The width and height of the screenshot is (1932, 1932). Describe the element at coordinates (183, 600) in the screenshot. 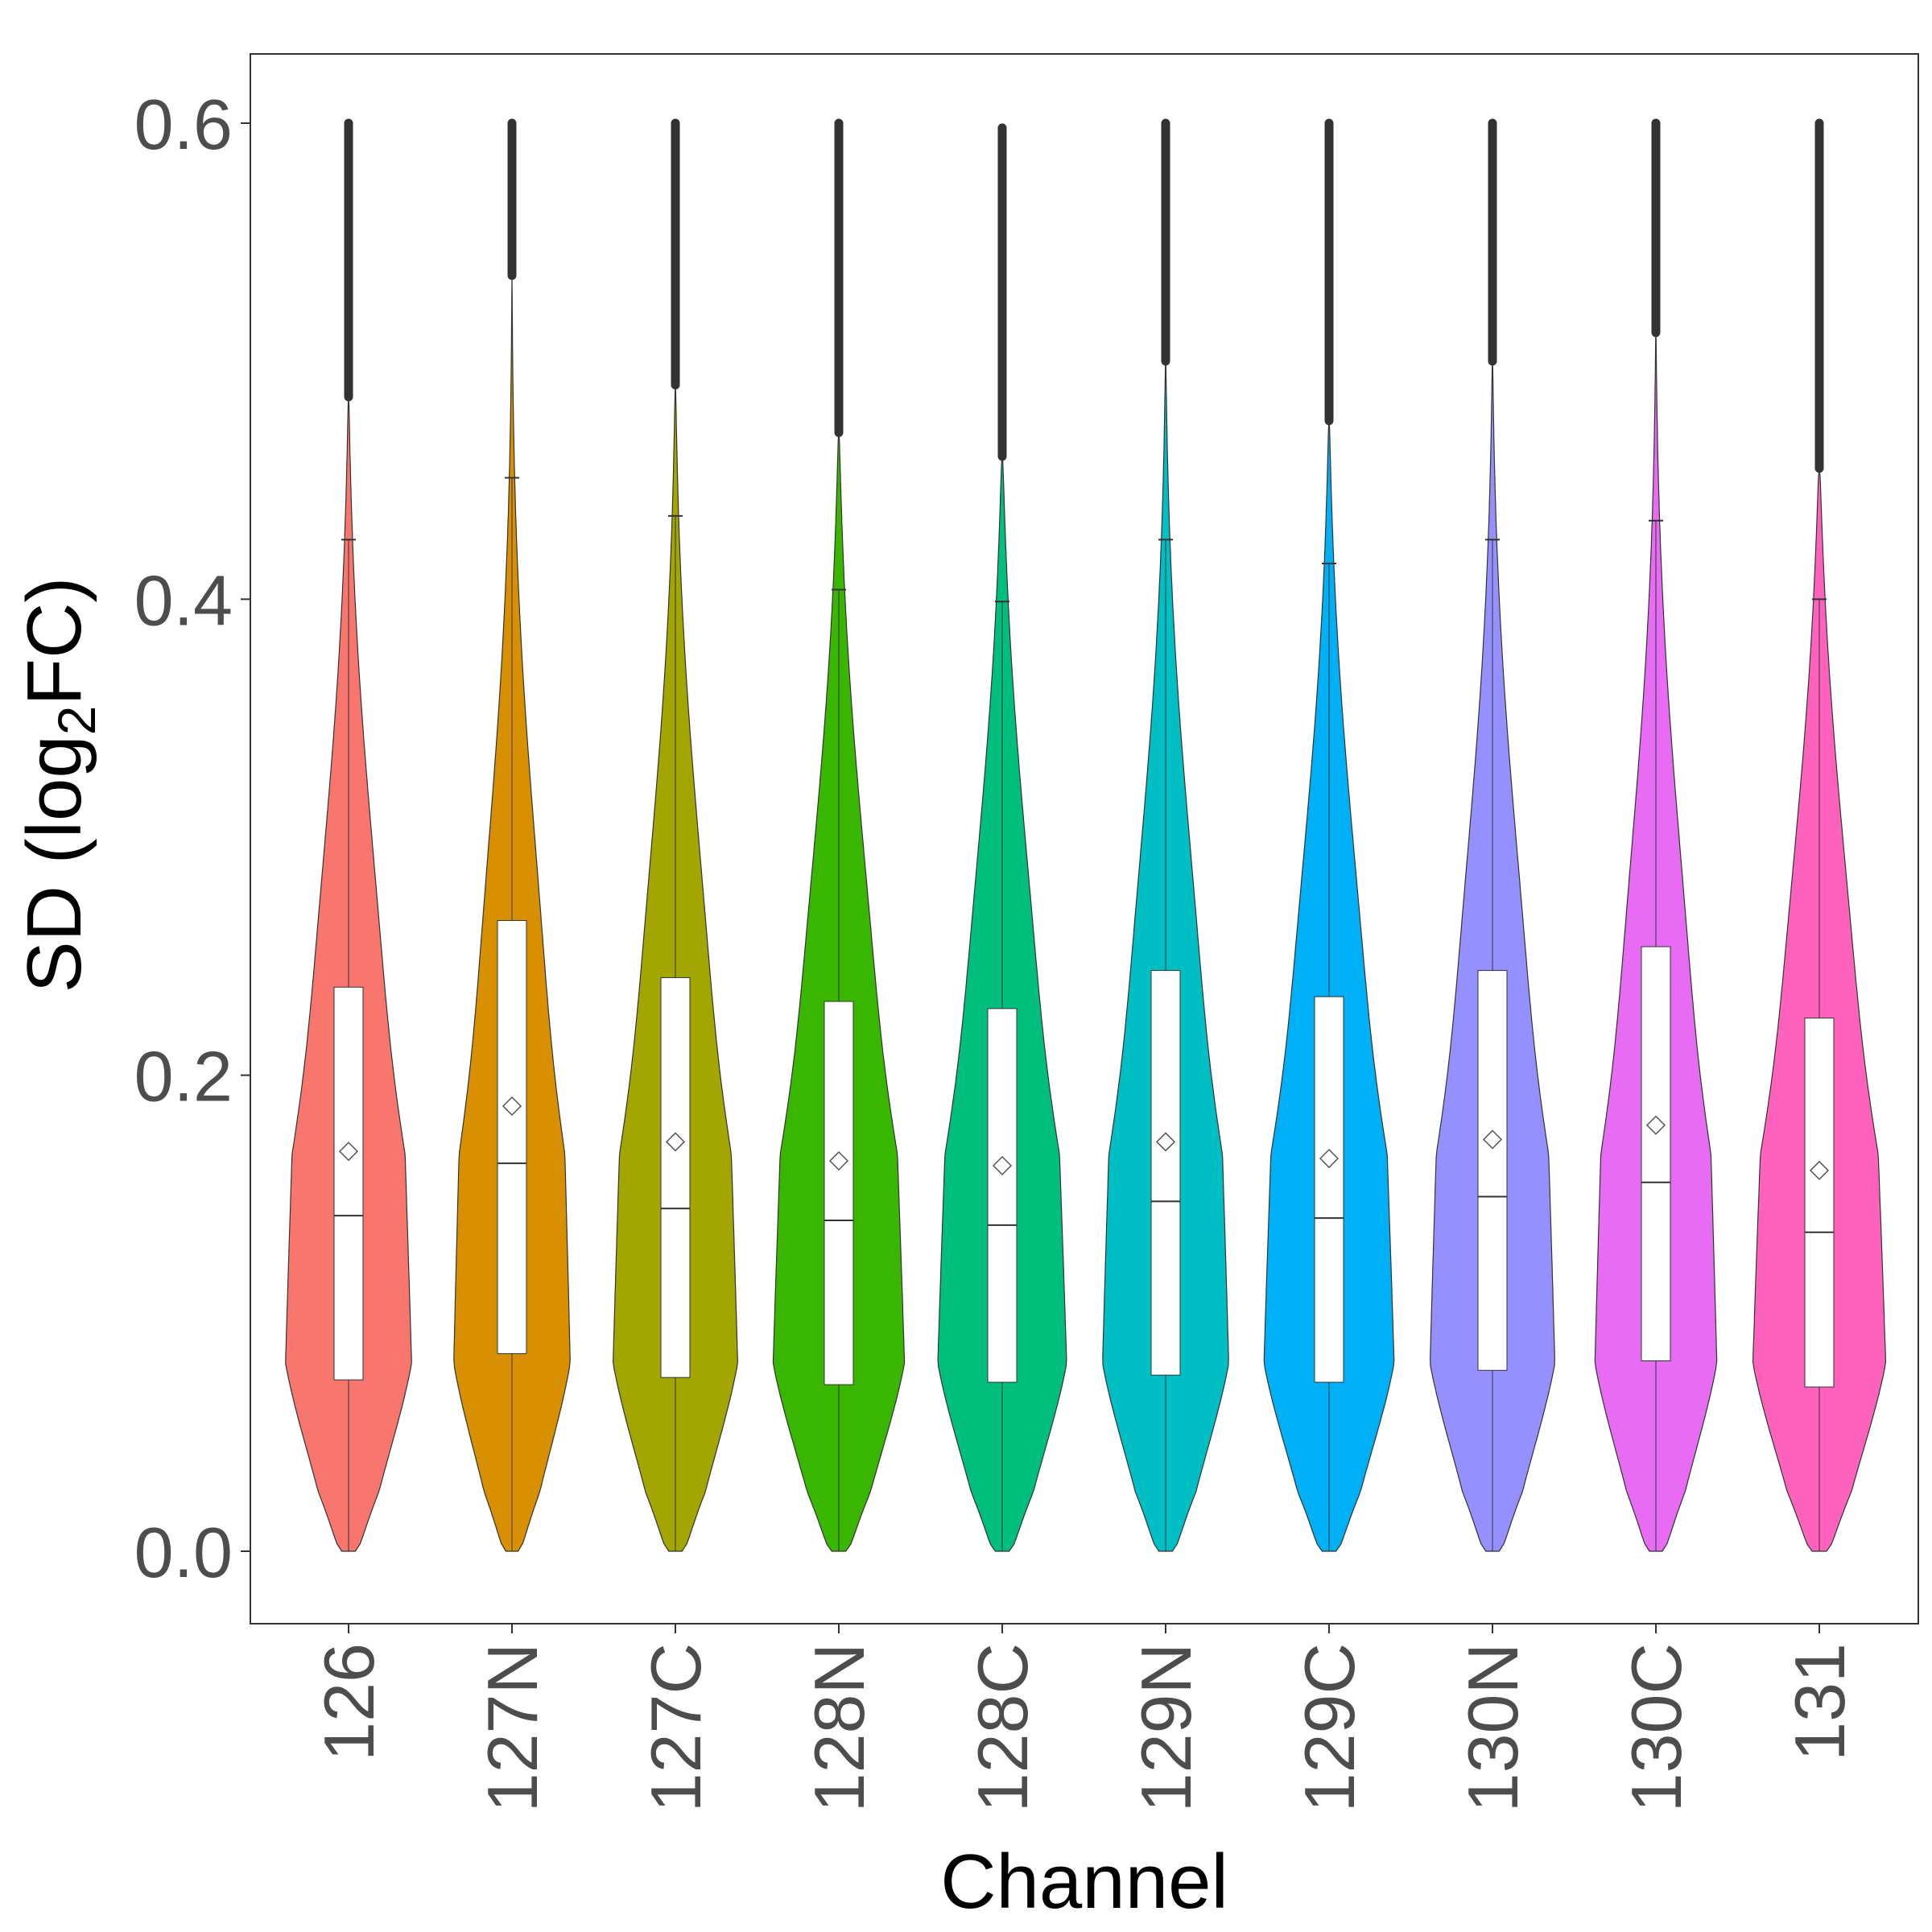

I see `y-tick-label: 0.4` at that location.